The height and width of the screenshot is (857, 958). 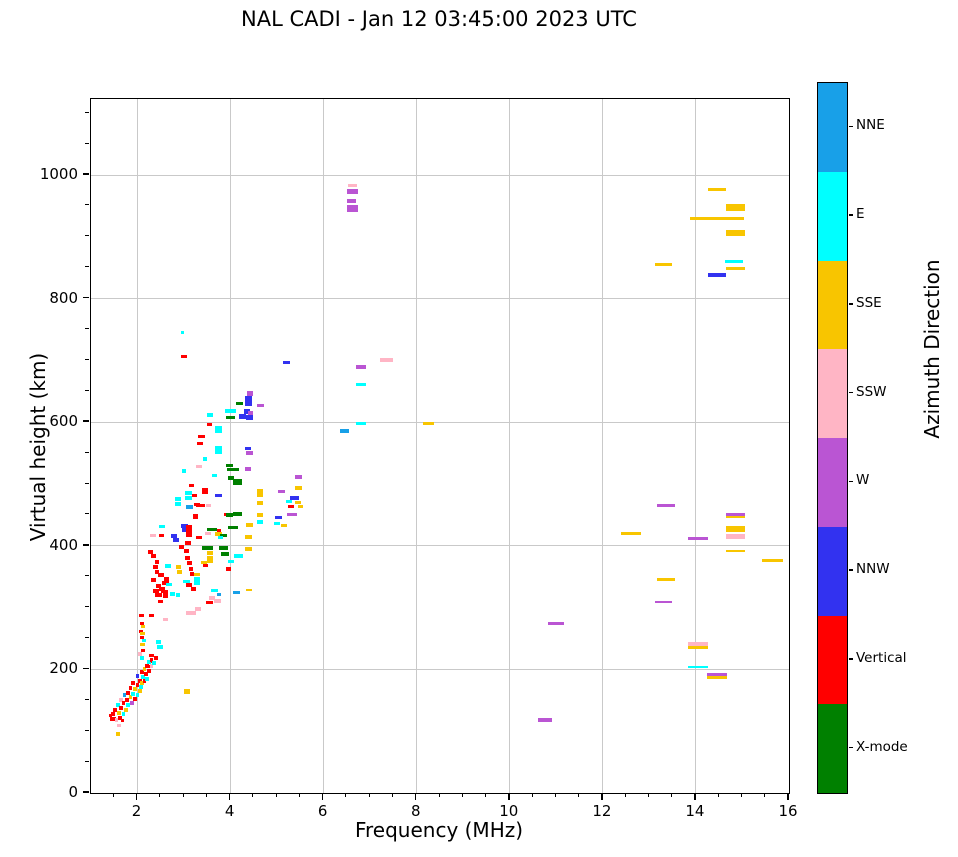 I want to click on gridline-vertical, so click(x=138, y=446).